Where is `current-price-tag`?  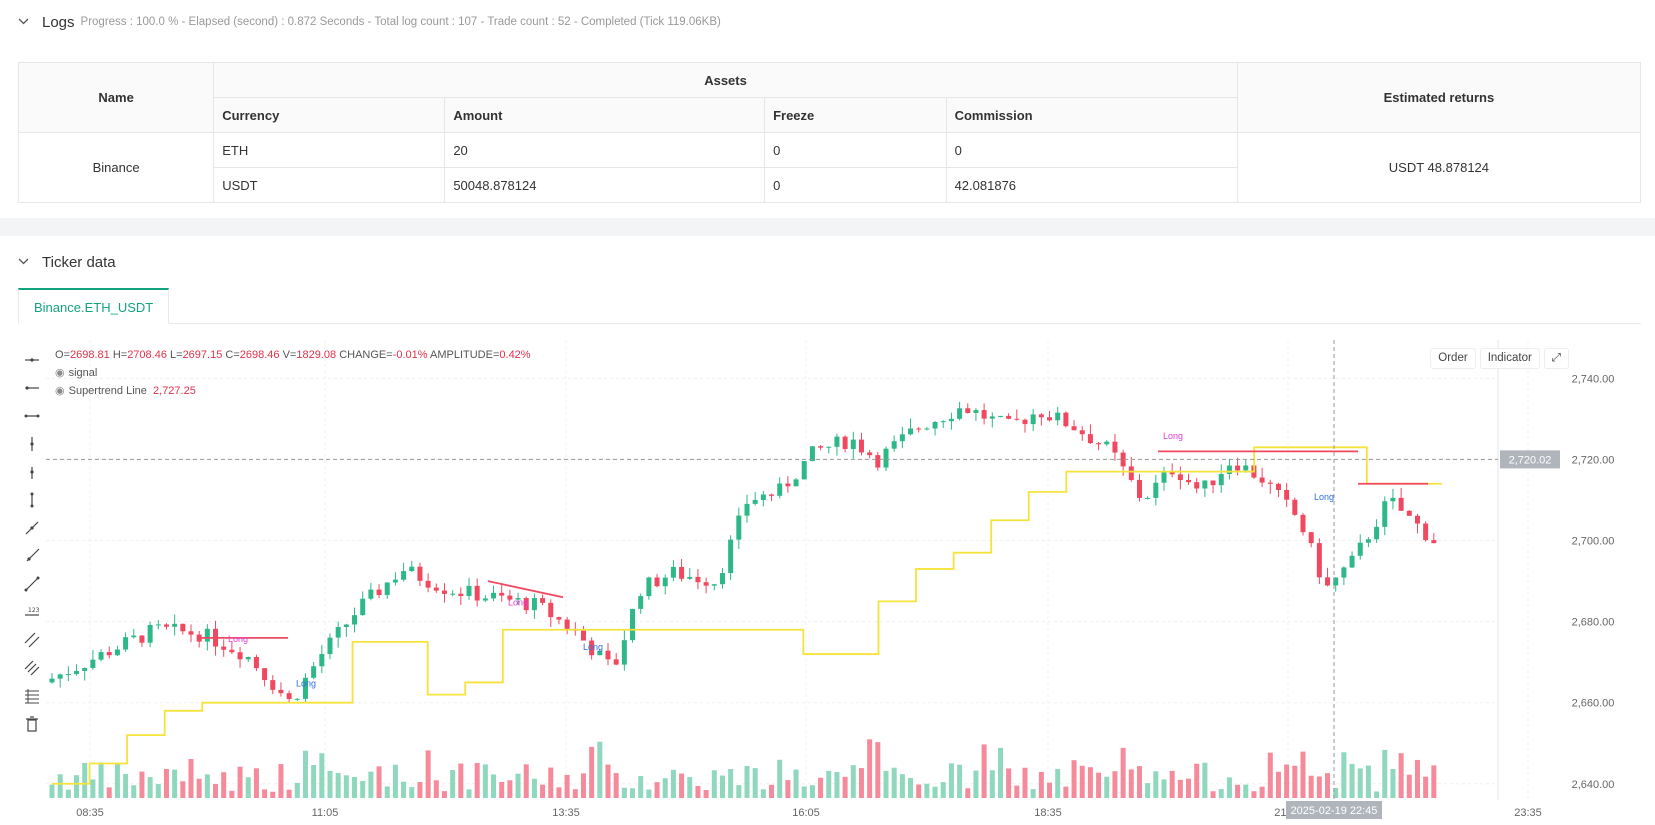
current-price-tag is located at coordinates (1530, 459).